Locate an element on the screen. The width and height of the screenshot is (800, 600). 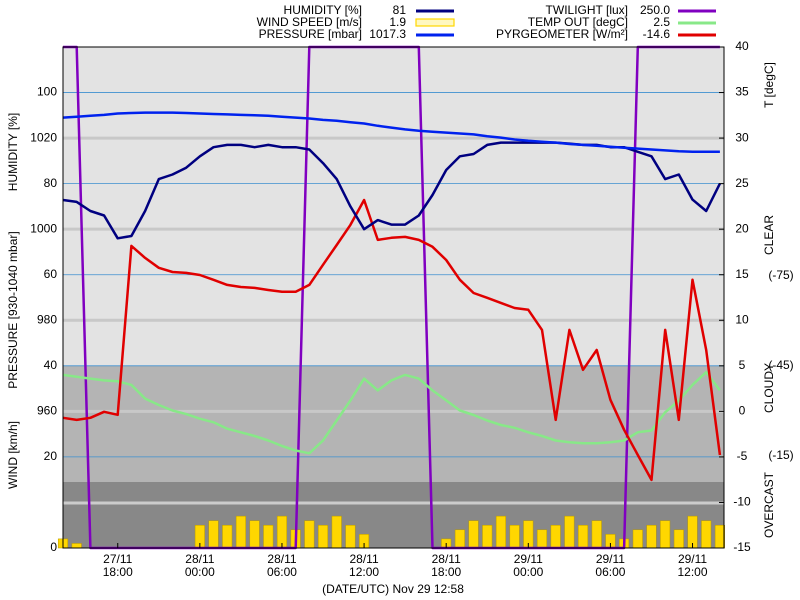
y2-tick-label: 30 is located at coordinates (742, 137).